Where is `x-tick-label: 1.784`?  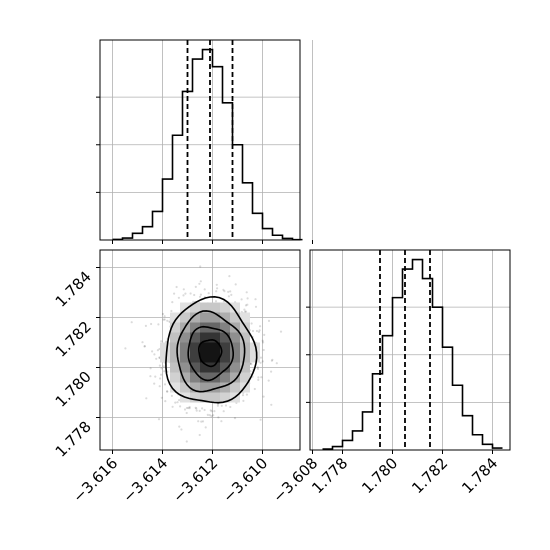
x-tick-label: 1.784 is located at coordinates (479, 475).